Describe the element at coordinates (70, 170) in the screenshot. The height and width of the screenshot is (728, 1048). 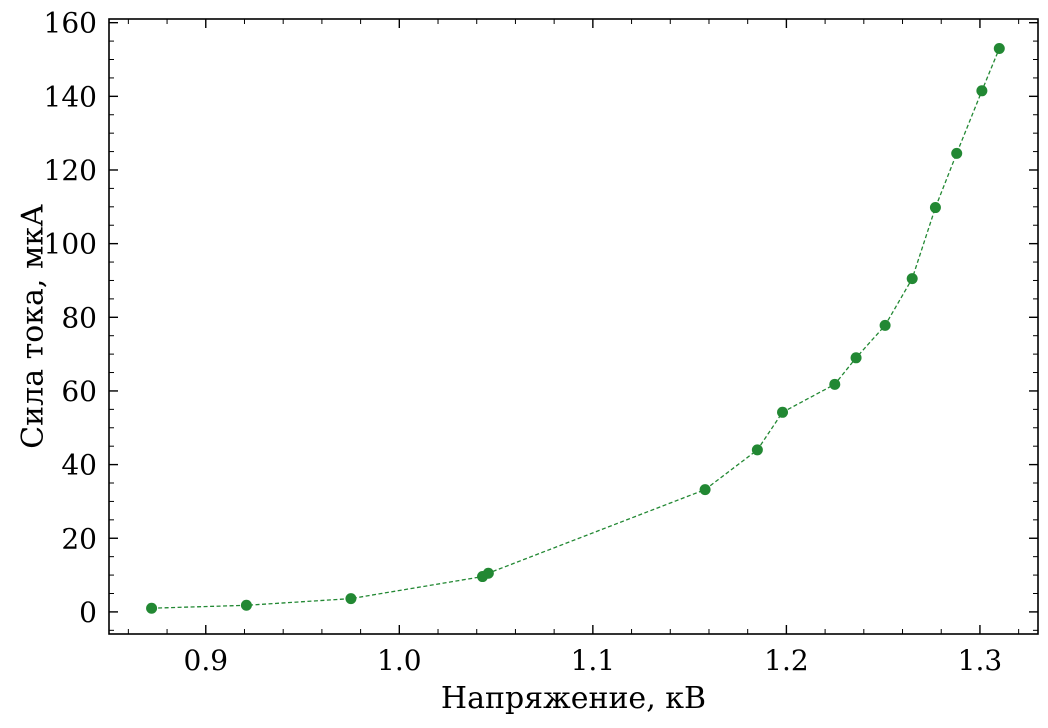
I see `y-tick-label: 120` at that location.